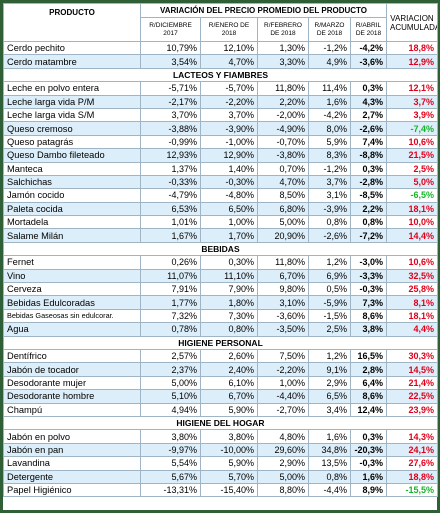 Image resolution: width=440 pixels, height=513 pixels. I want to click on data-row: Salchichas -0,33% -0,30% 4,70% 3,7% -2,8% 5,0%, so click(220, 182).